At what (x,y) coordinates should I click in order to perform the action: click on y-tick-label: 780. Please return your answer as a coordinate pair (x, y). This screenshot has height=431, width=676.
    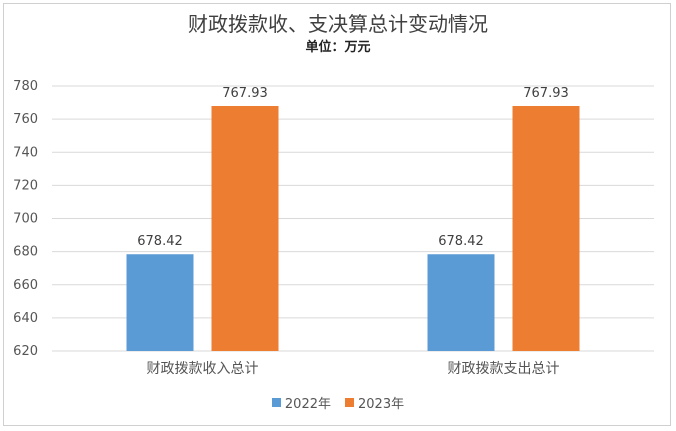
    Looking at the image, I should click on (25, 86).